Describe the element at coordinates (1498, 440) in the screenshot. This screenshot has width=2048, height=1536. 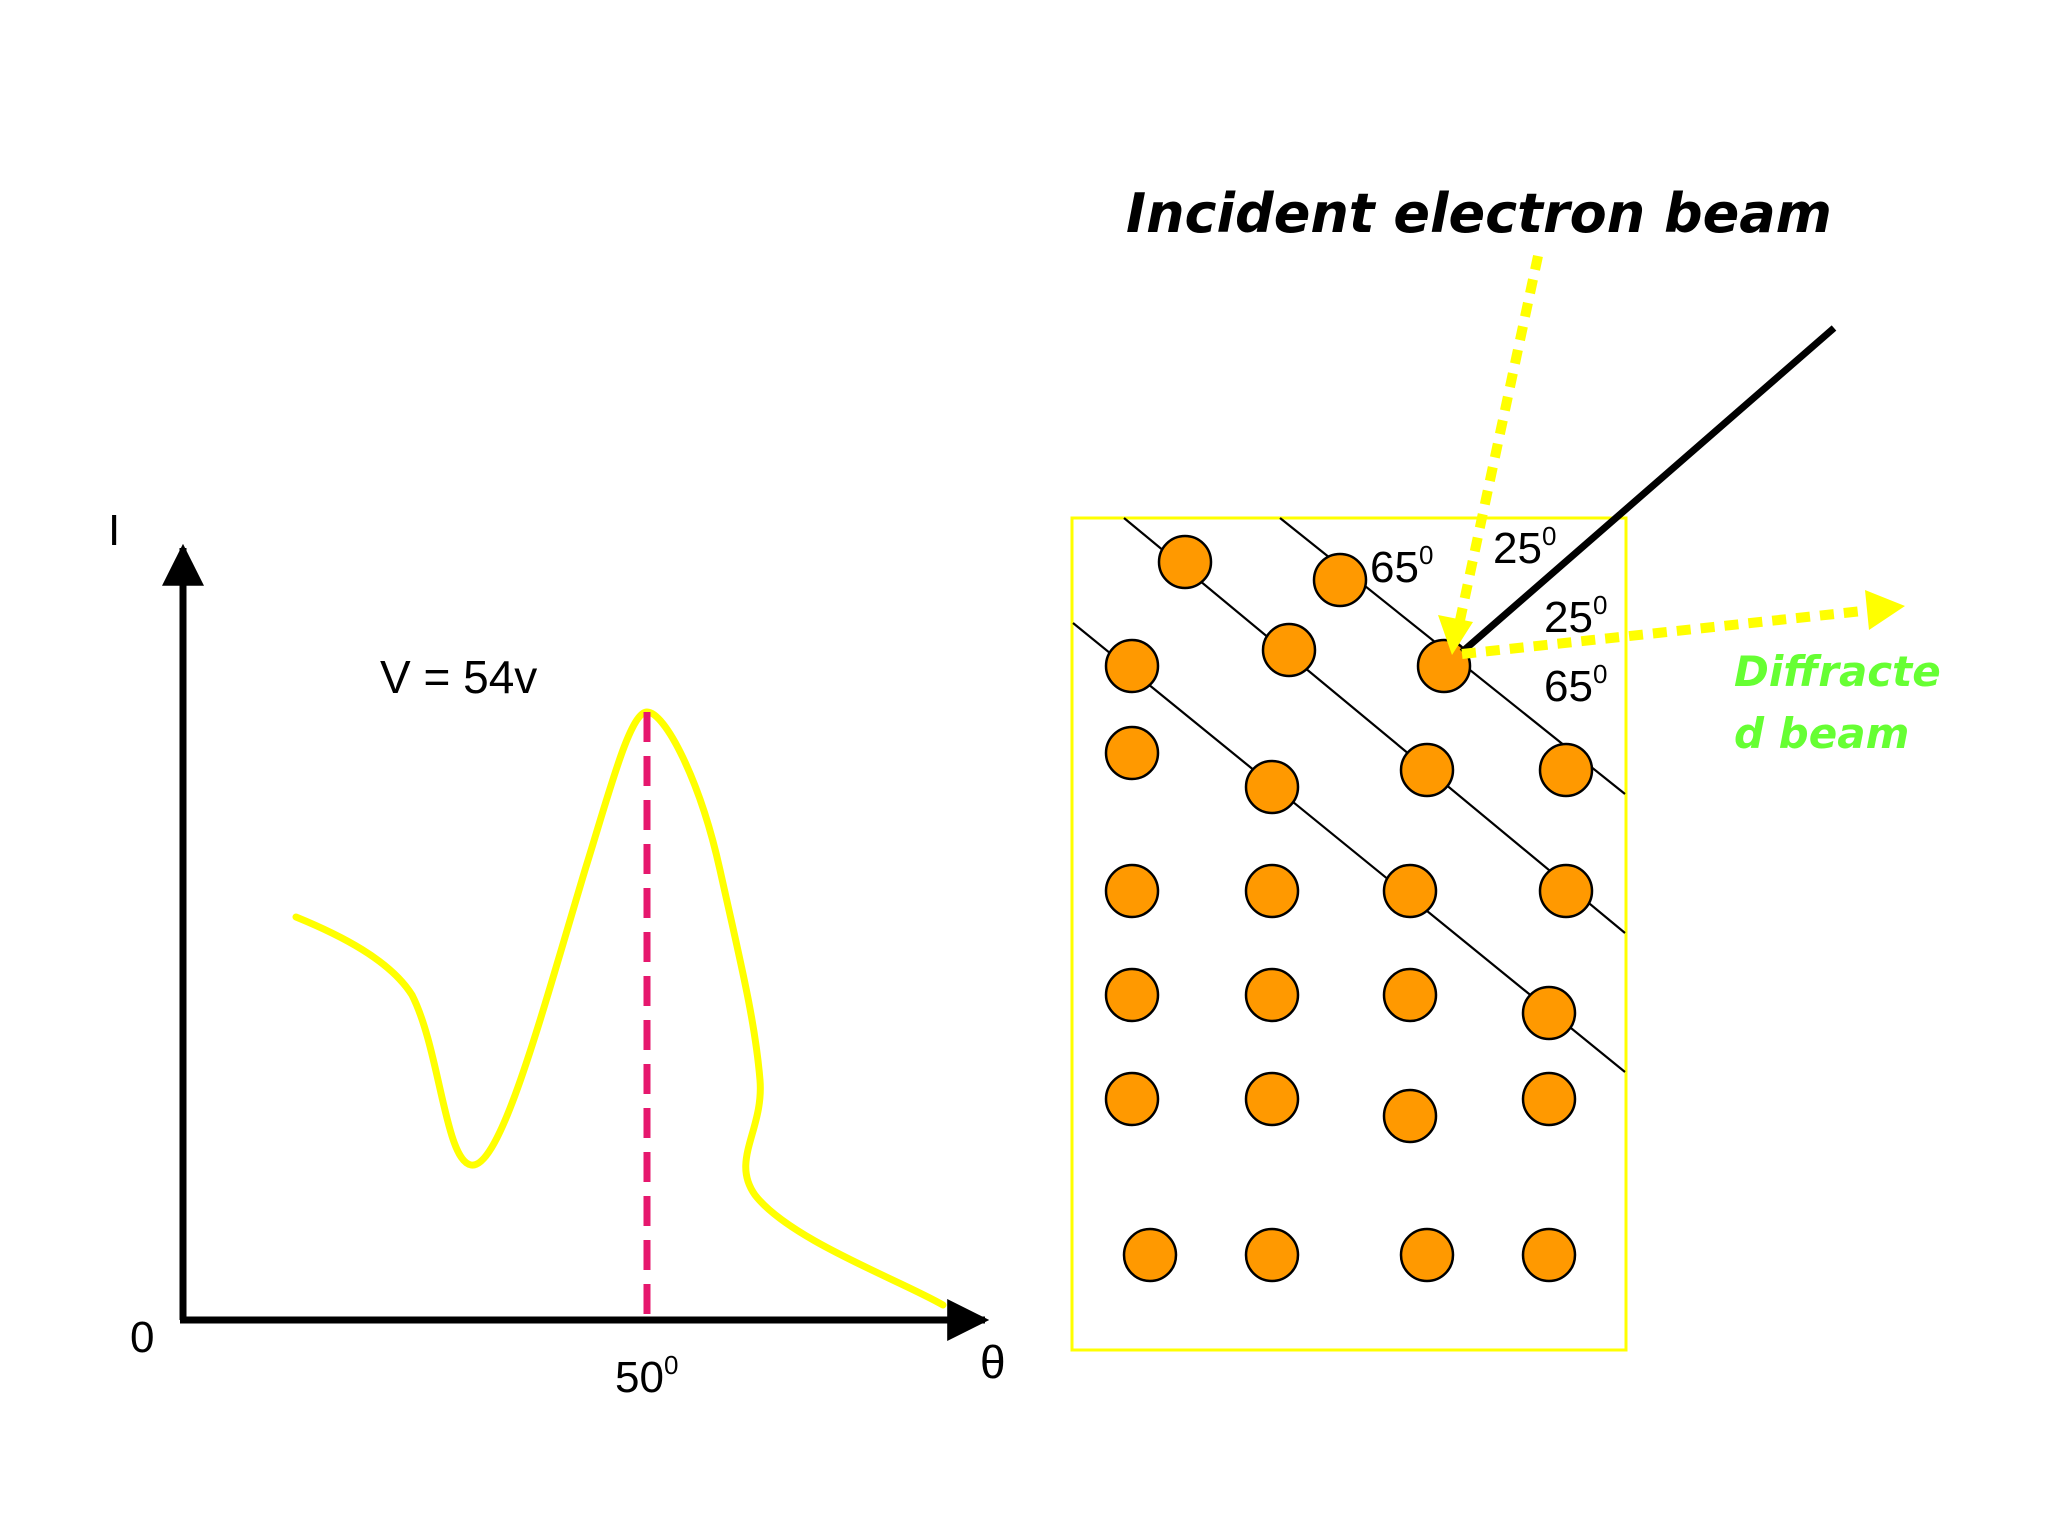
I see `incident-beam` at that location.